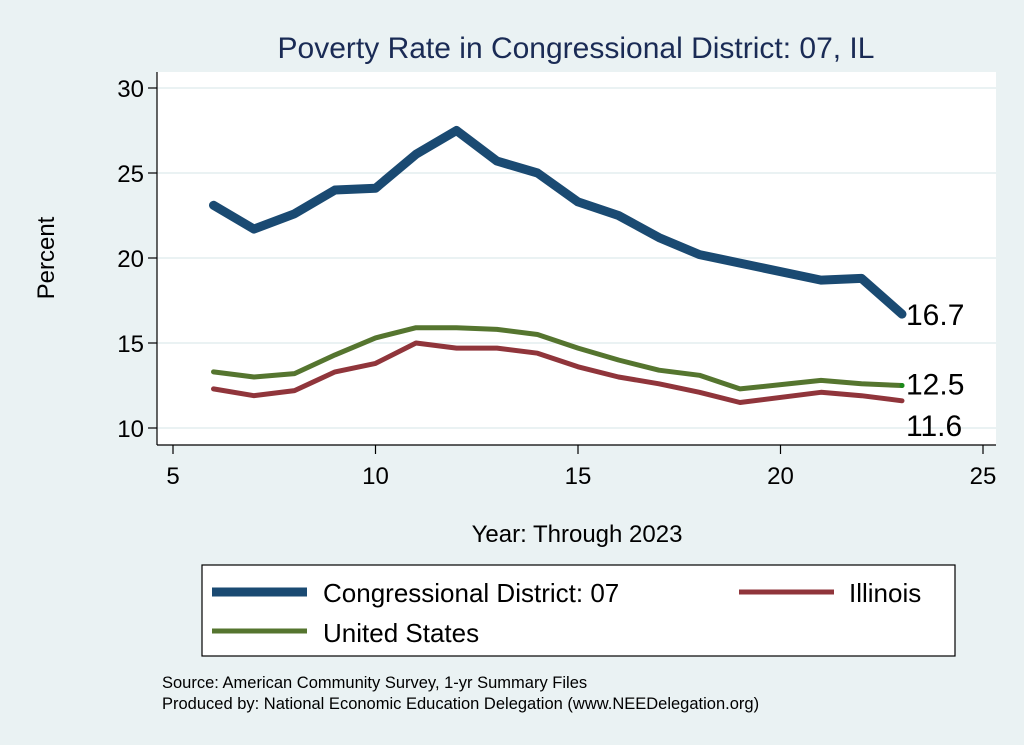  What do you see at coordinates (46, 257) in the screenshot?
I see `y-axis-title: Percent` at bounding box center [46, 257].